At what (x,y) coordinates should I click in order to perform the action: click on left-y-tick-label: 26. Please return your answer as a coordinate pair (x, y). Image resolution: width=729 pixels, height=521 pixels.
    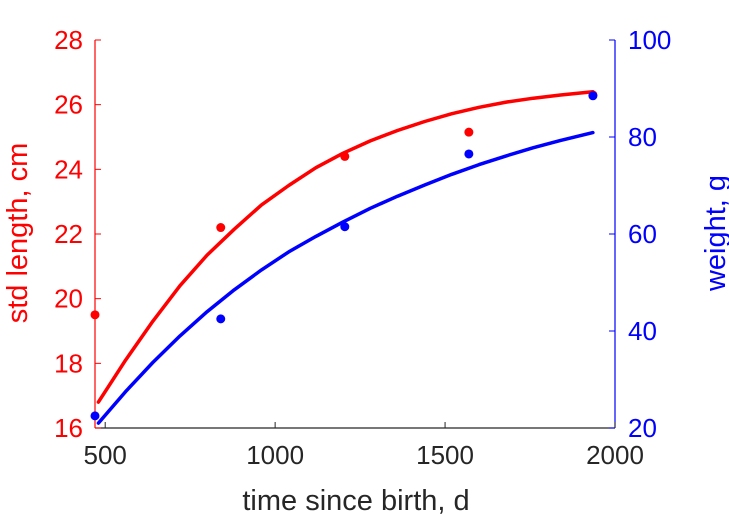
    Looking at the image, I should click on (68, 105).